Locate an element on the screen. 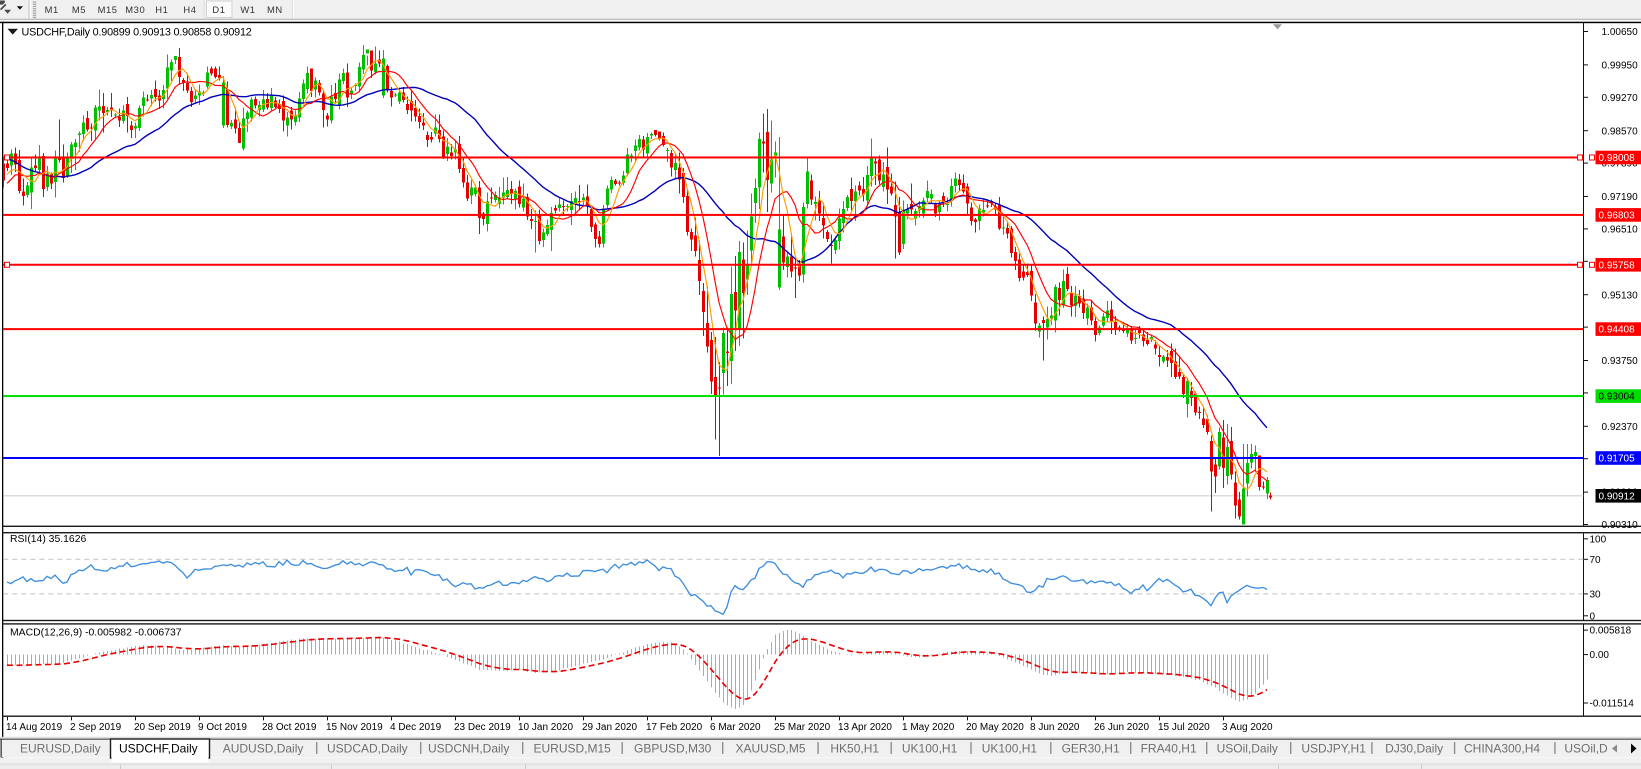 Image resolution: width=1641 pixels, height=769 pixels. svg-text: -0.011514 is located at coordinates (1612, 704).